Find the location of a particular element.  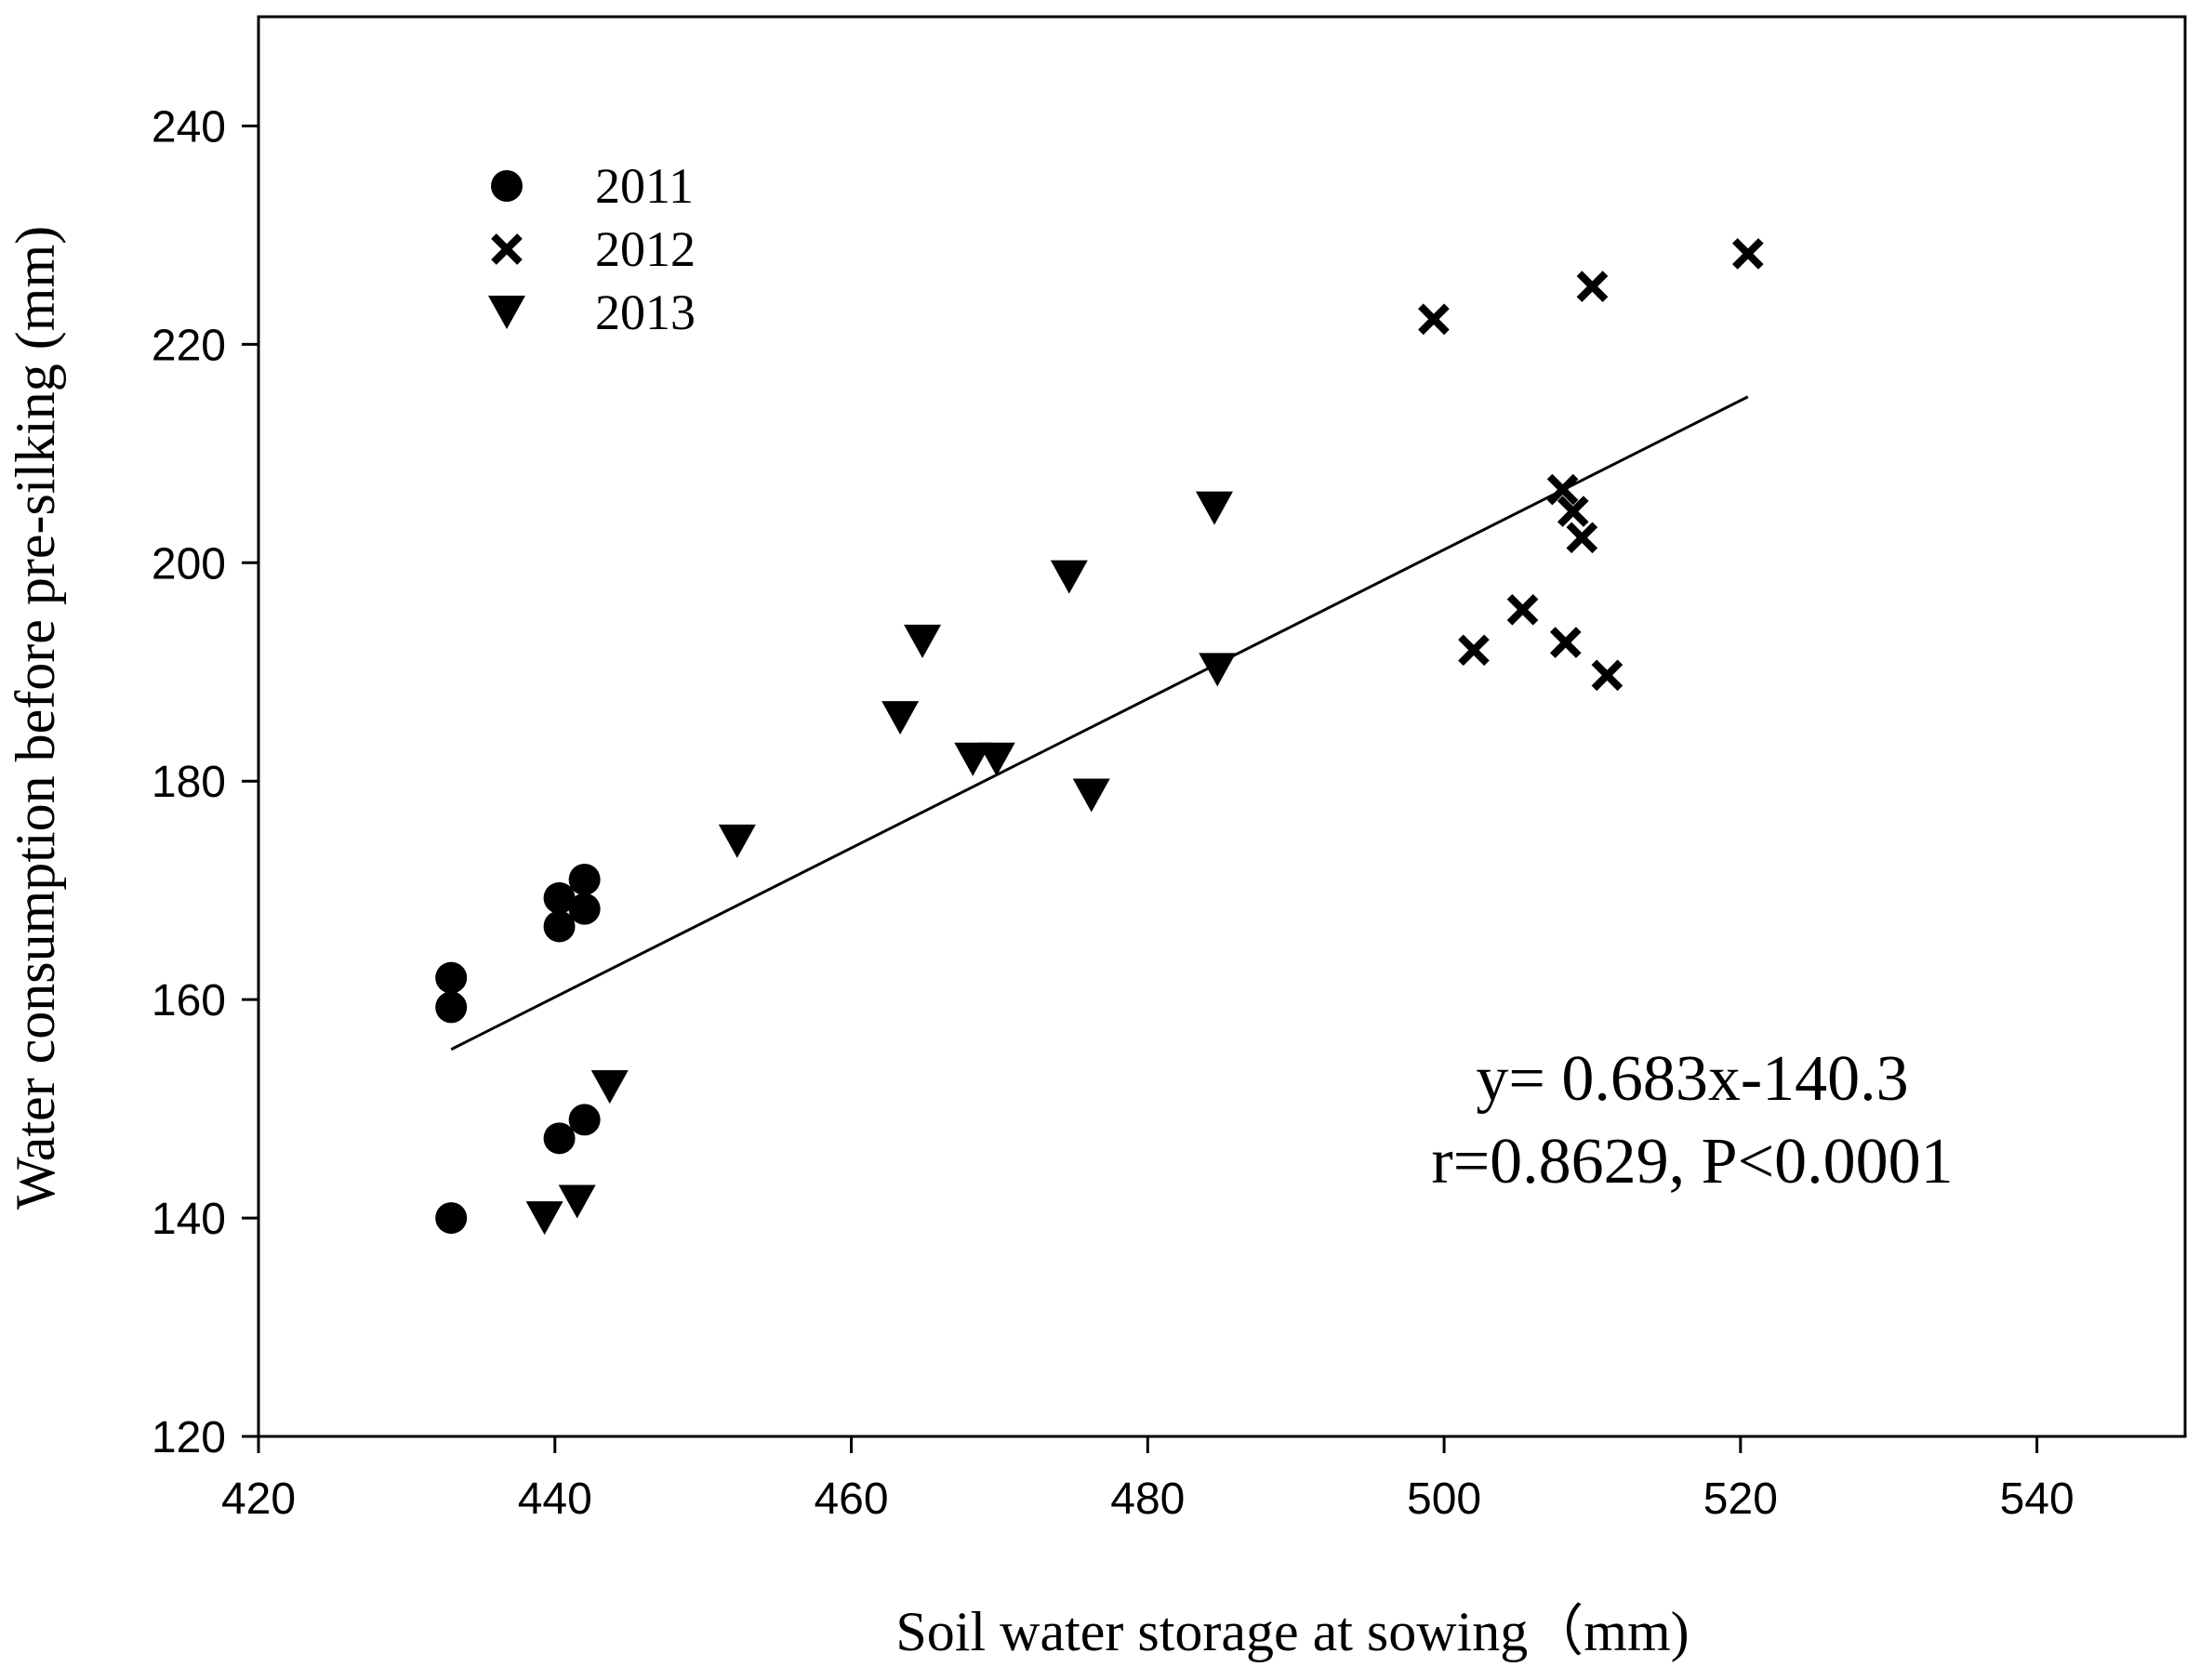

legend-marker-2013 is located at coordinates (506, 312).